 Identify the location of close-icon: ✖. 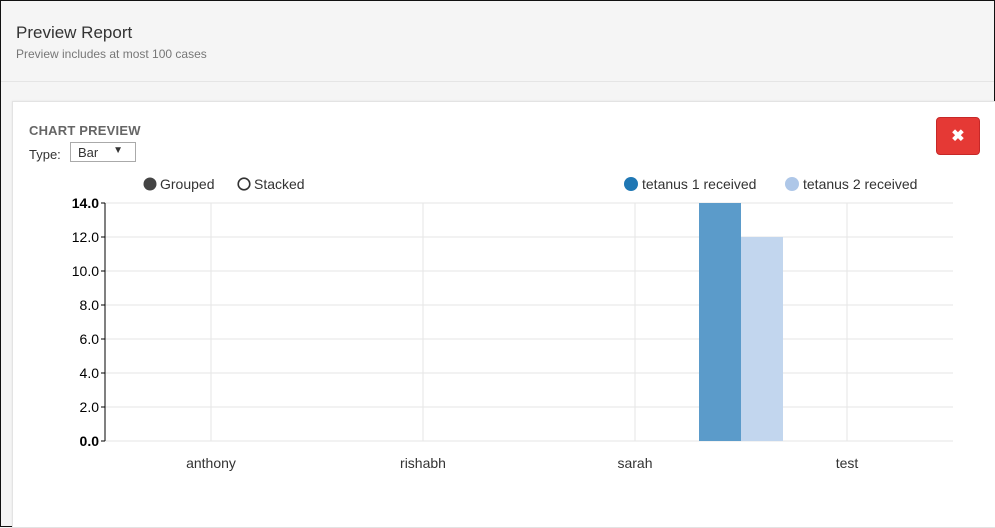
(958, 136).